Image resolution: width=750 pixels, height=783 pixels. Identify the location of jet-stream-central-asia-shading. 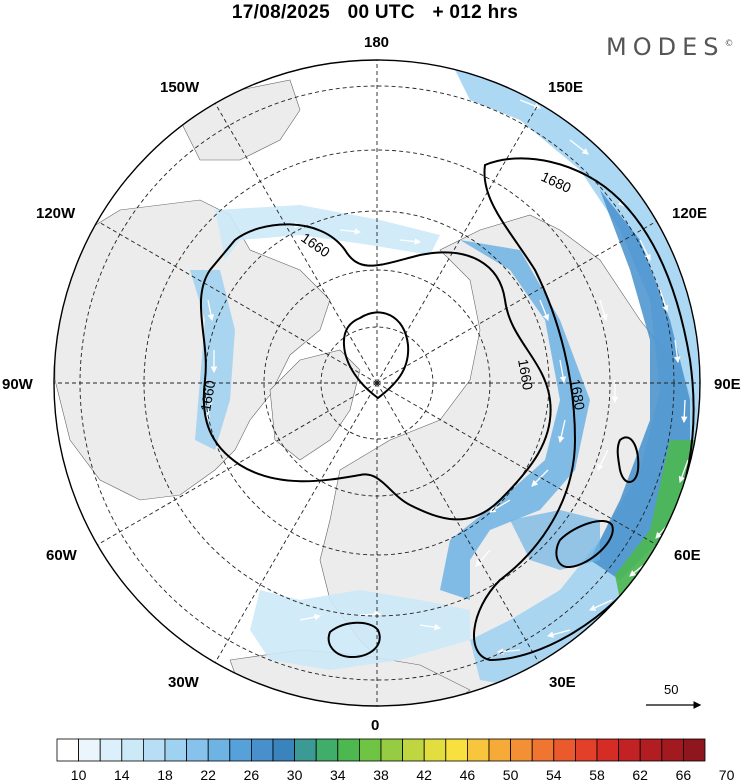
(555, 540).